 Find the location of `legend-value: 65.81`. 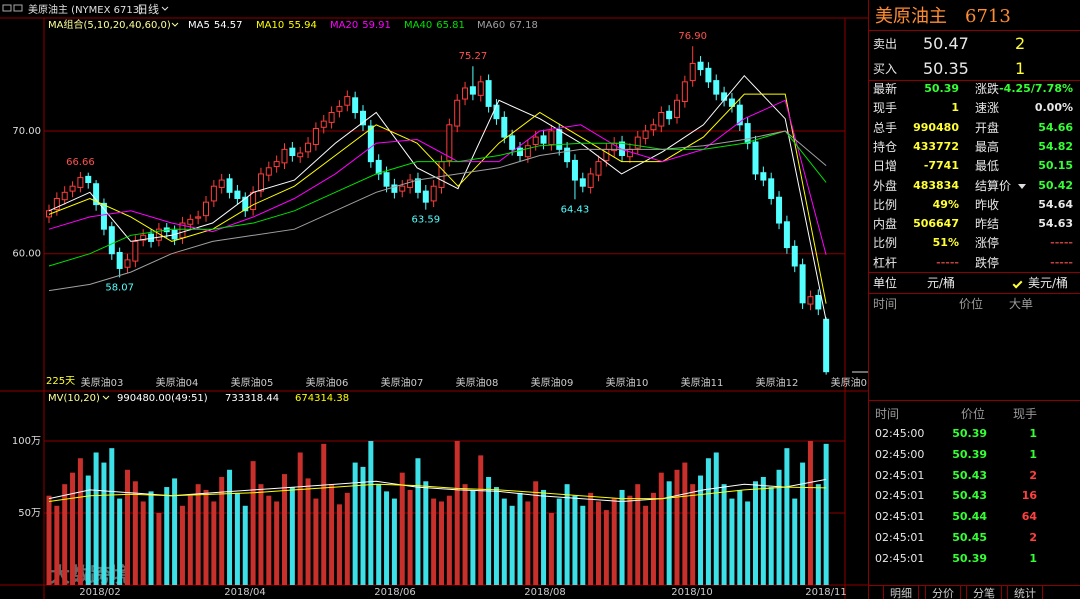

legend-value: 65.81 is located at coordinates (450, 25).